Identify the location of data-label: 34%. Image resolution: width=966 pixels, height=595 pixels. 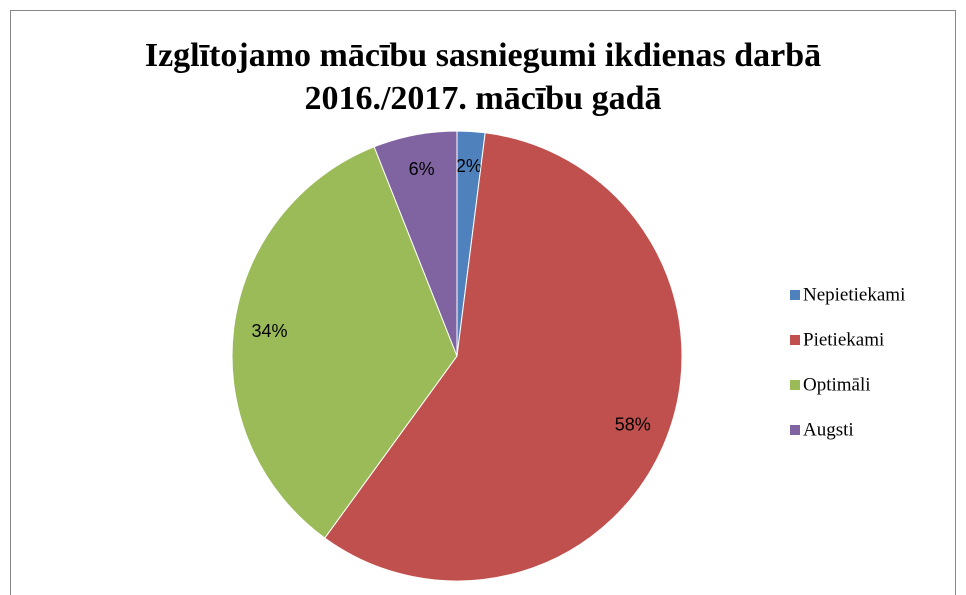
(269, 331).